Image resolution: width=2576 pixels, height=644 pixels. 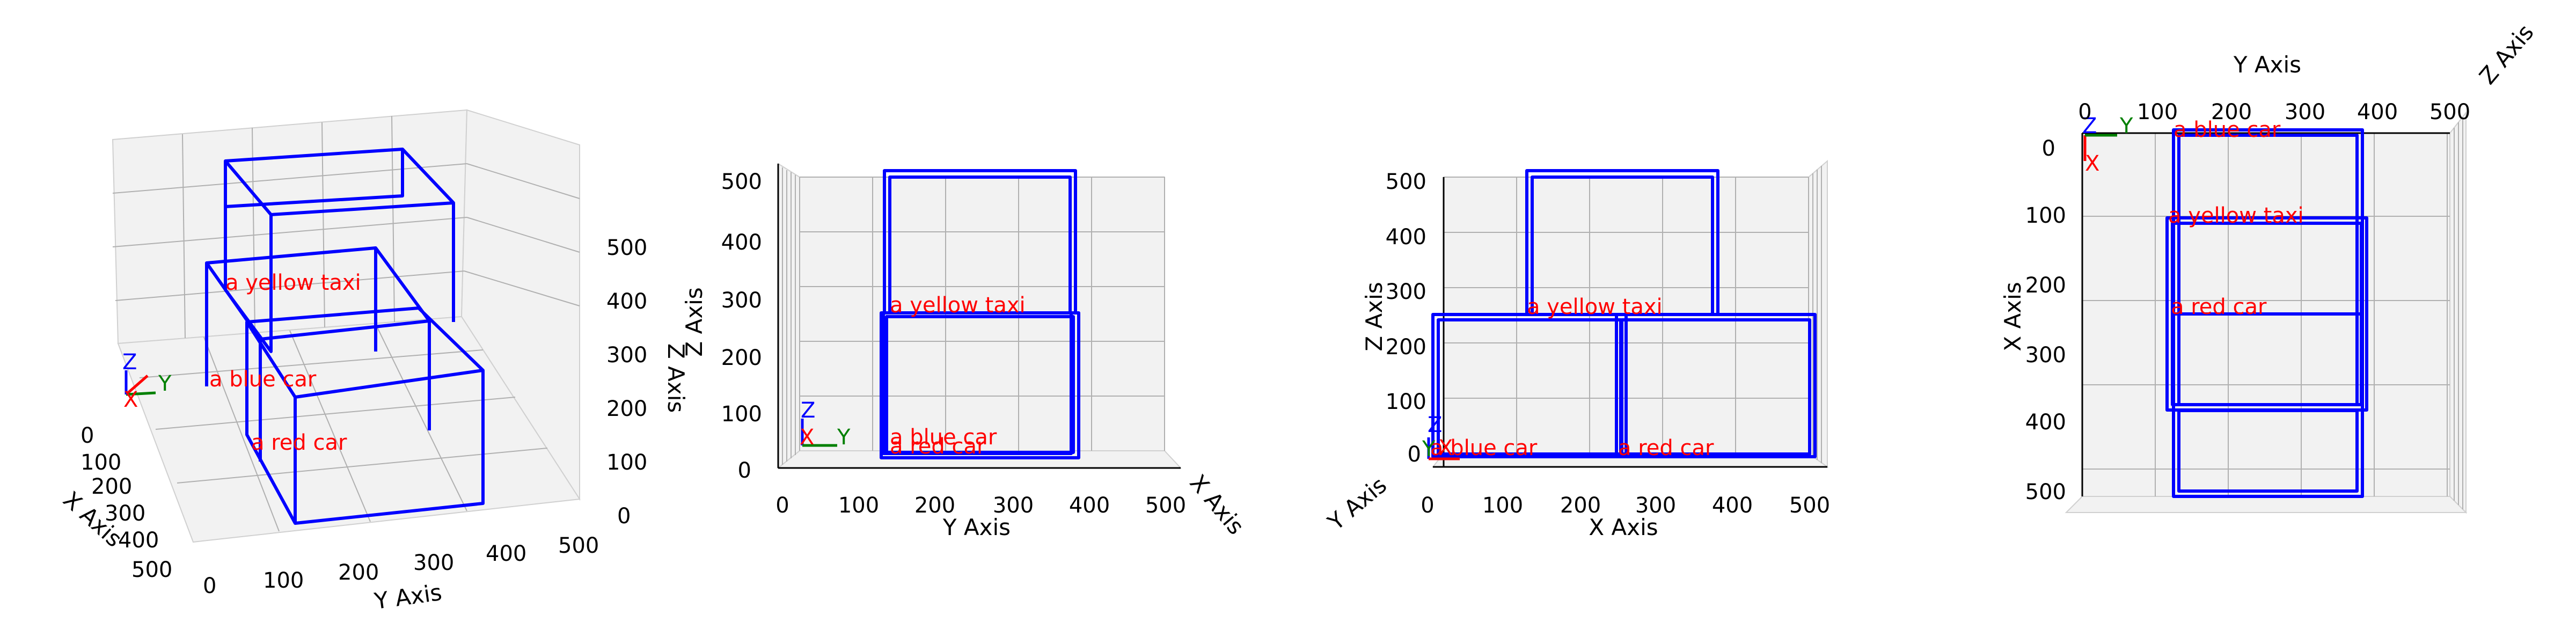 I want to click on x-axis-label: X Axis, so click(x=2013, y=316).